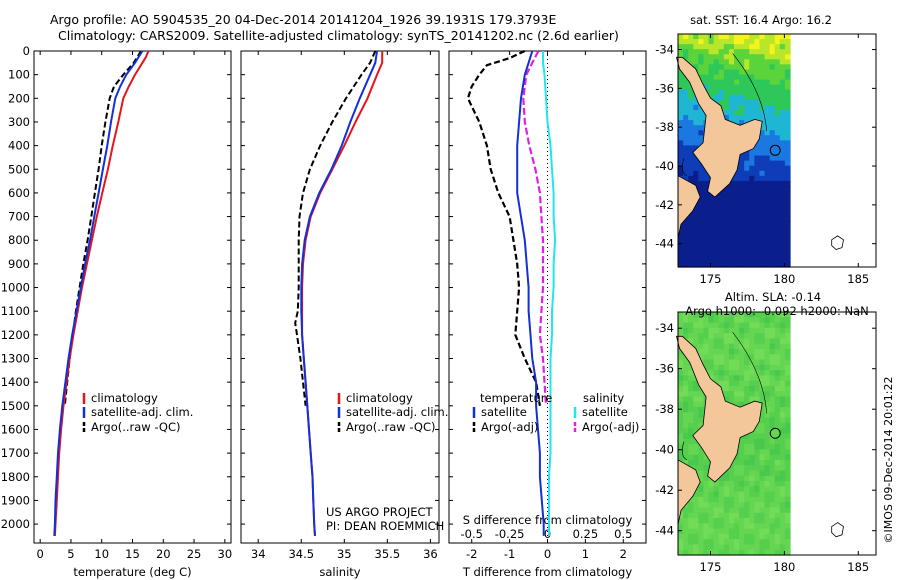 The width and height of the screenshot is (900, 580). I want to click on depth-tick-label: 0, so click(26, 51).